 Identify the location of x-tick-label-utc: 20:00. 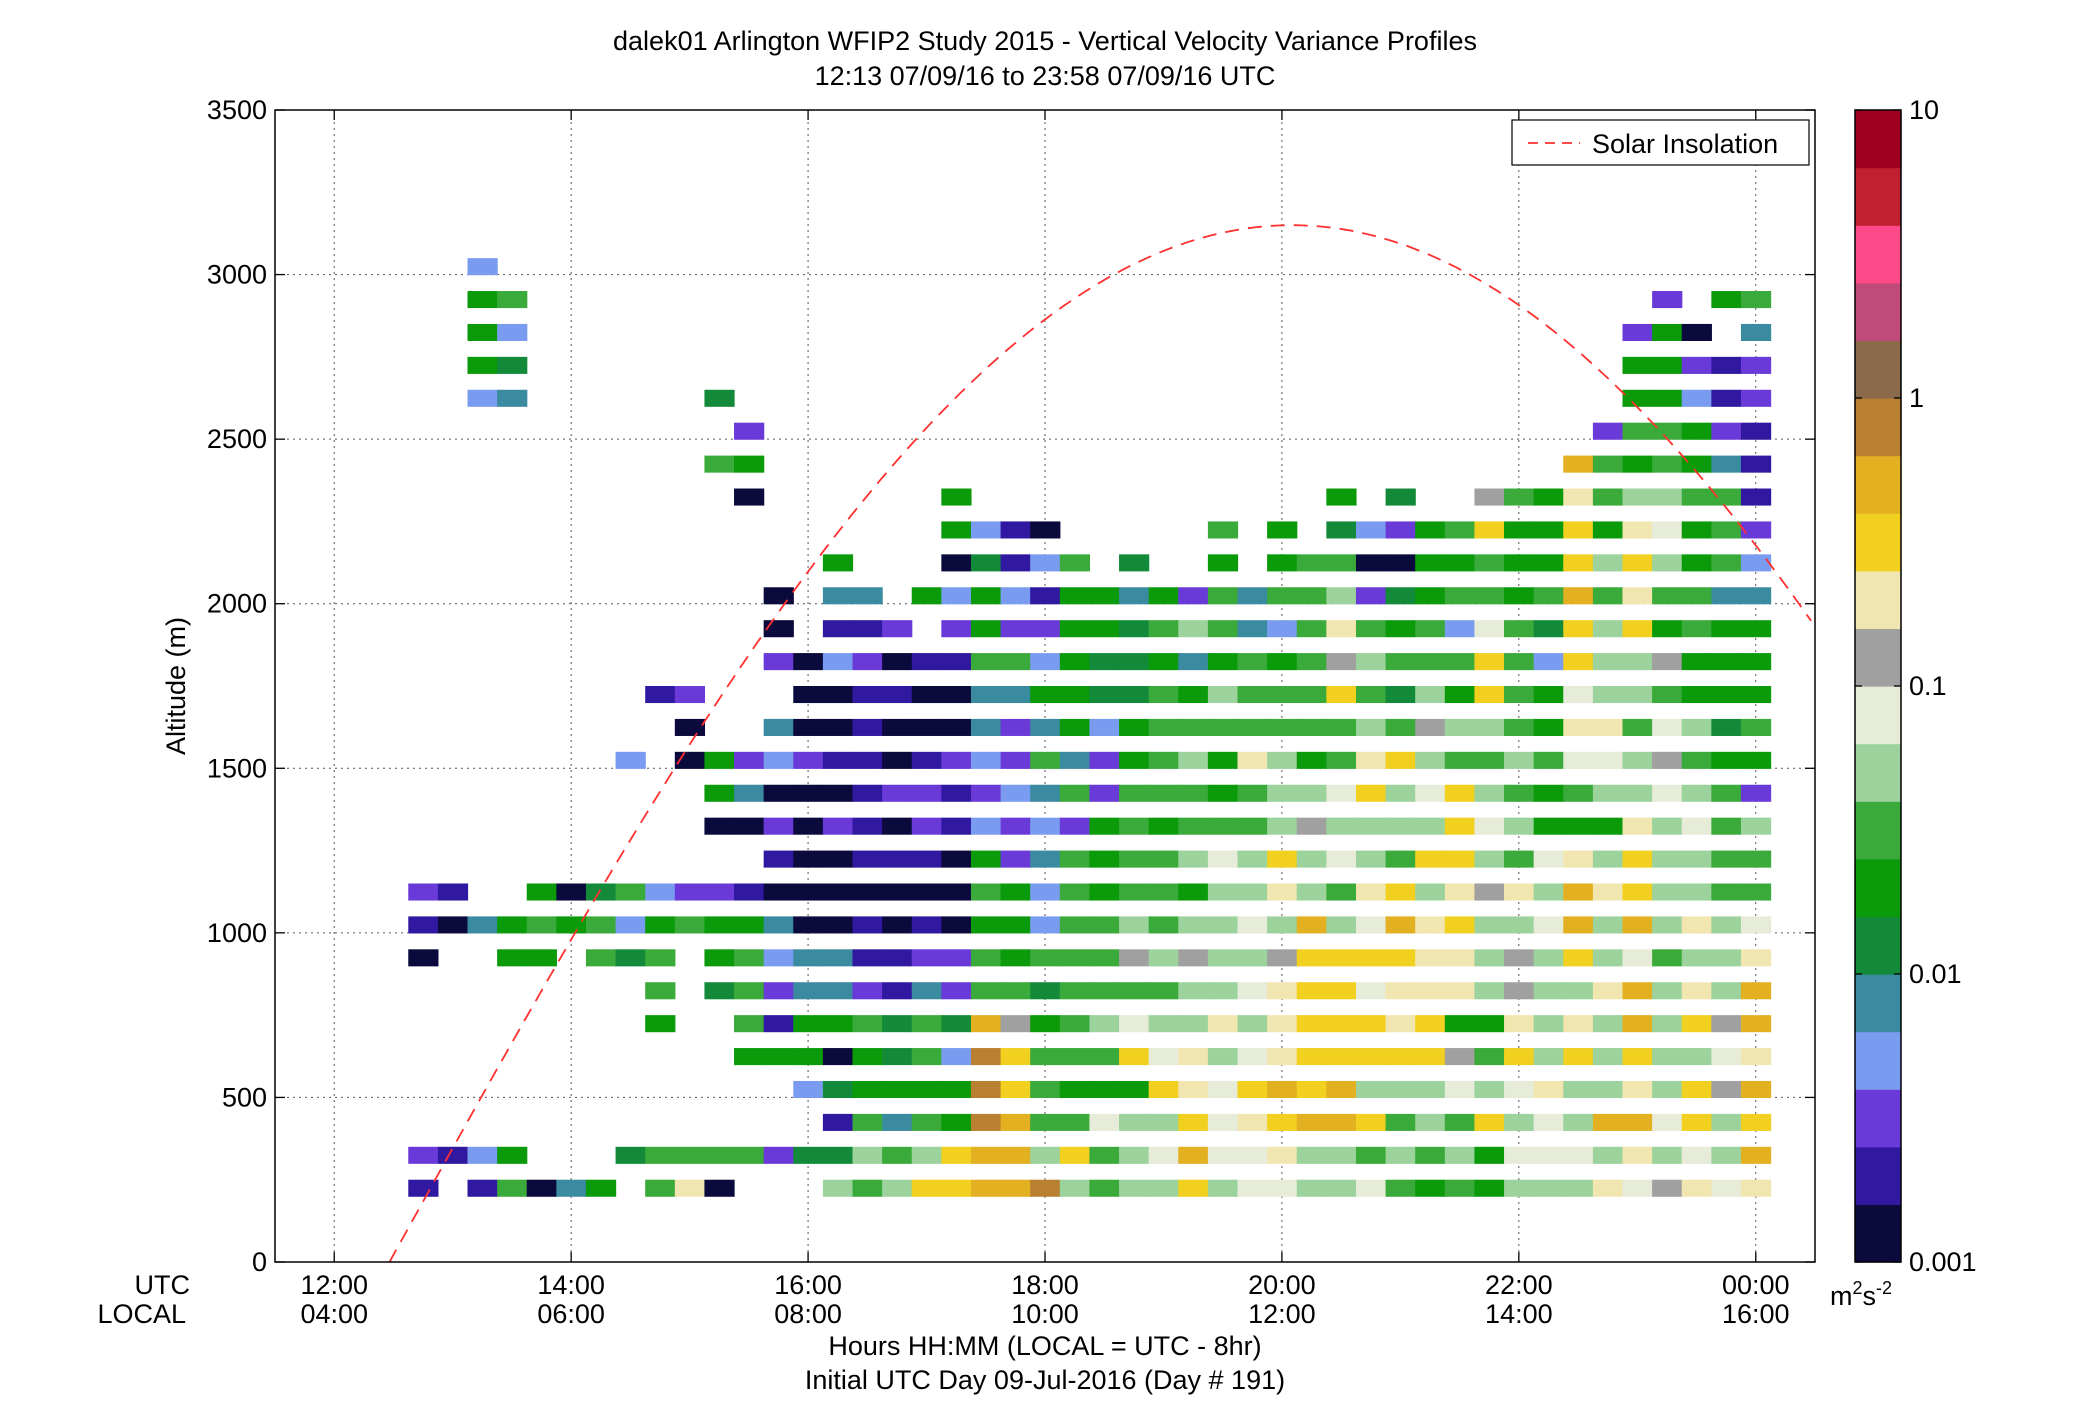
(1282, 1285).